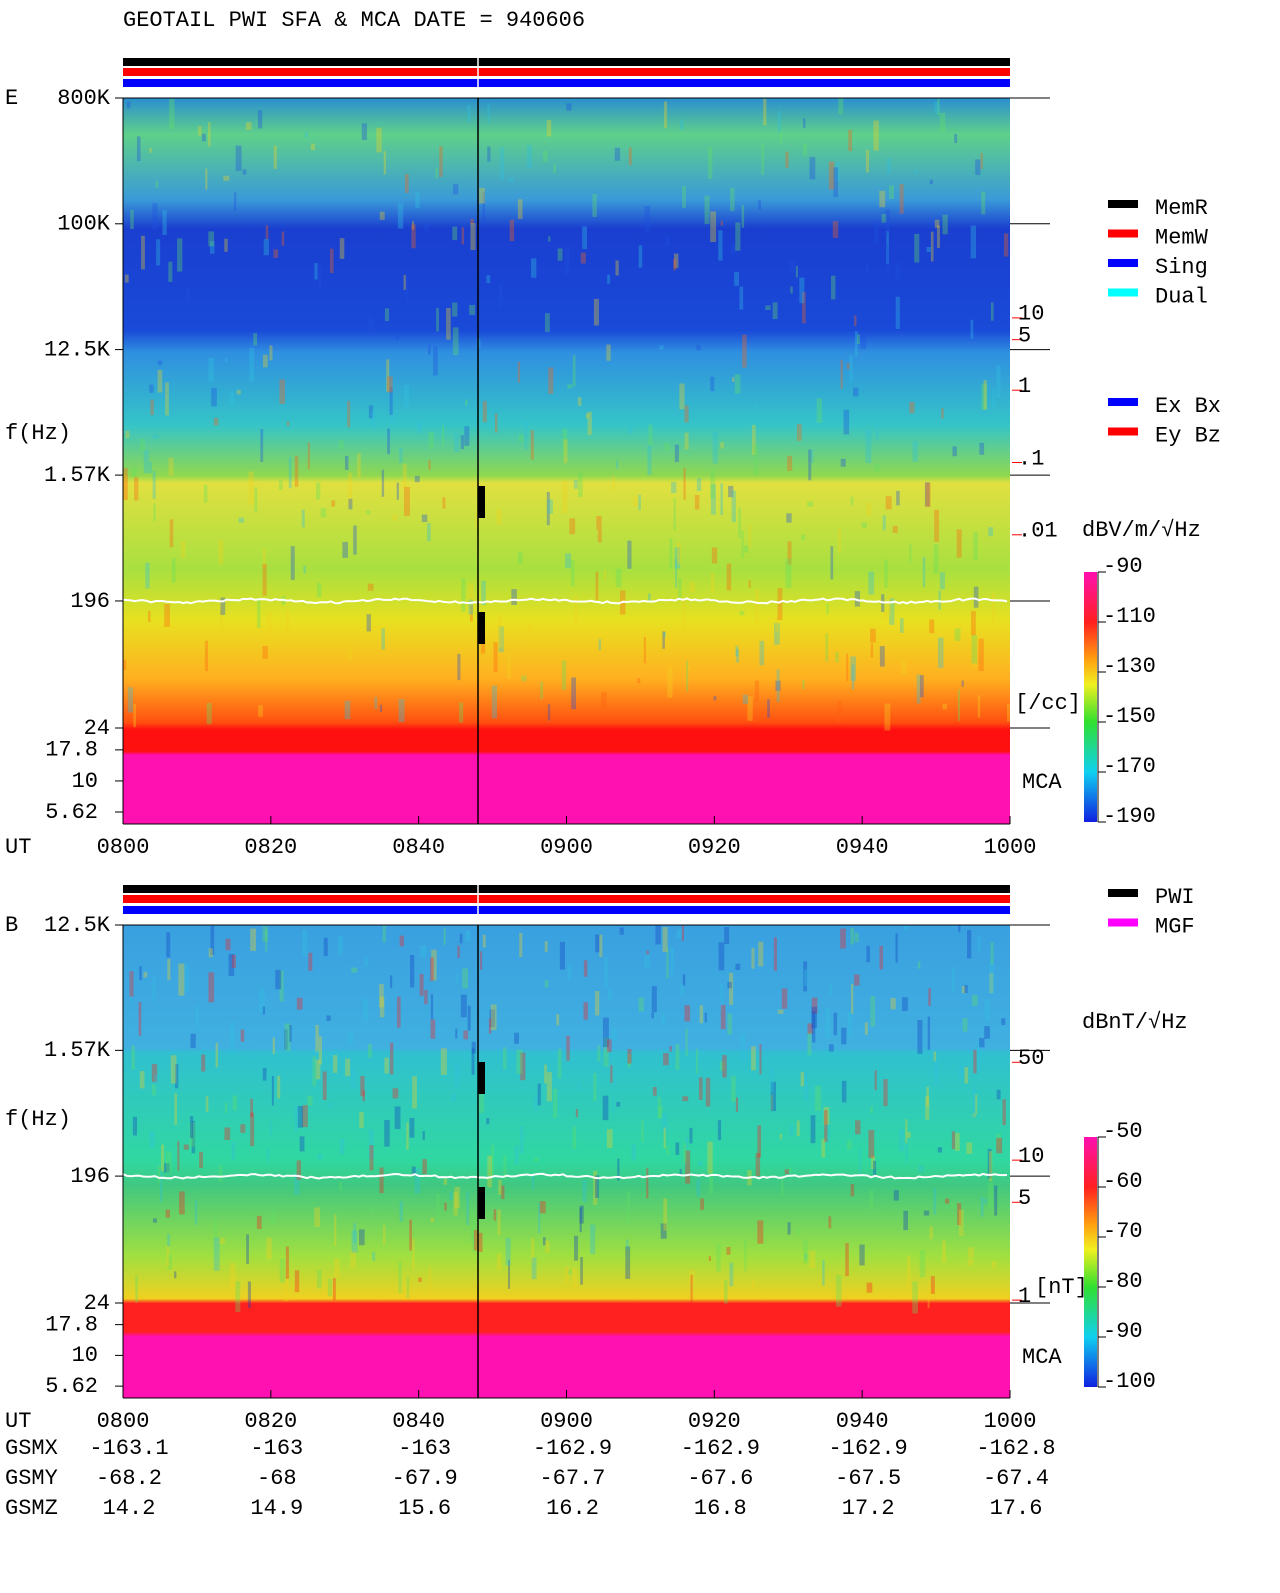 The height and width of the screenshot is (1593, 1280). I want to click on mca-tick-label: 5.62, so click(71, 1386).